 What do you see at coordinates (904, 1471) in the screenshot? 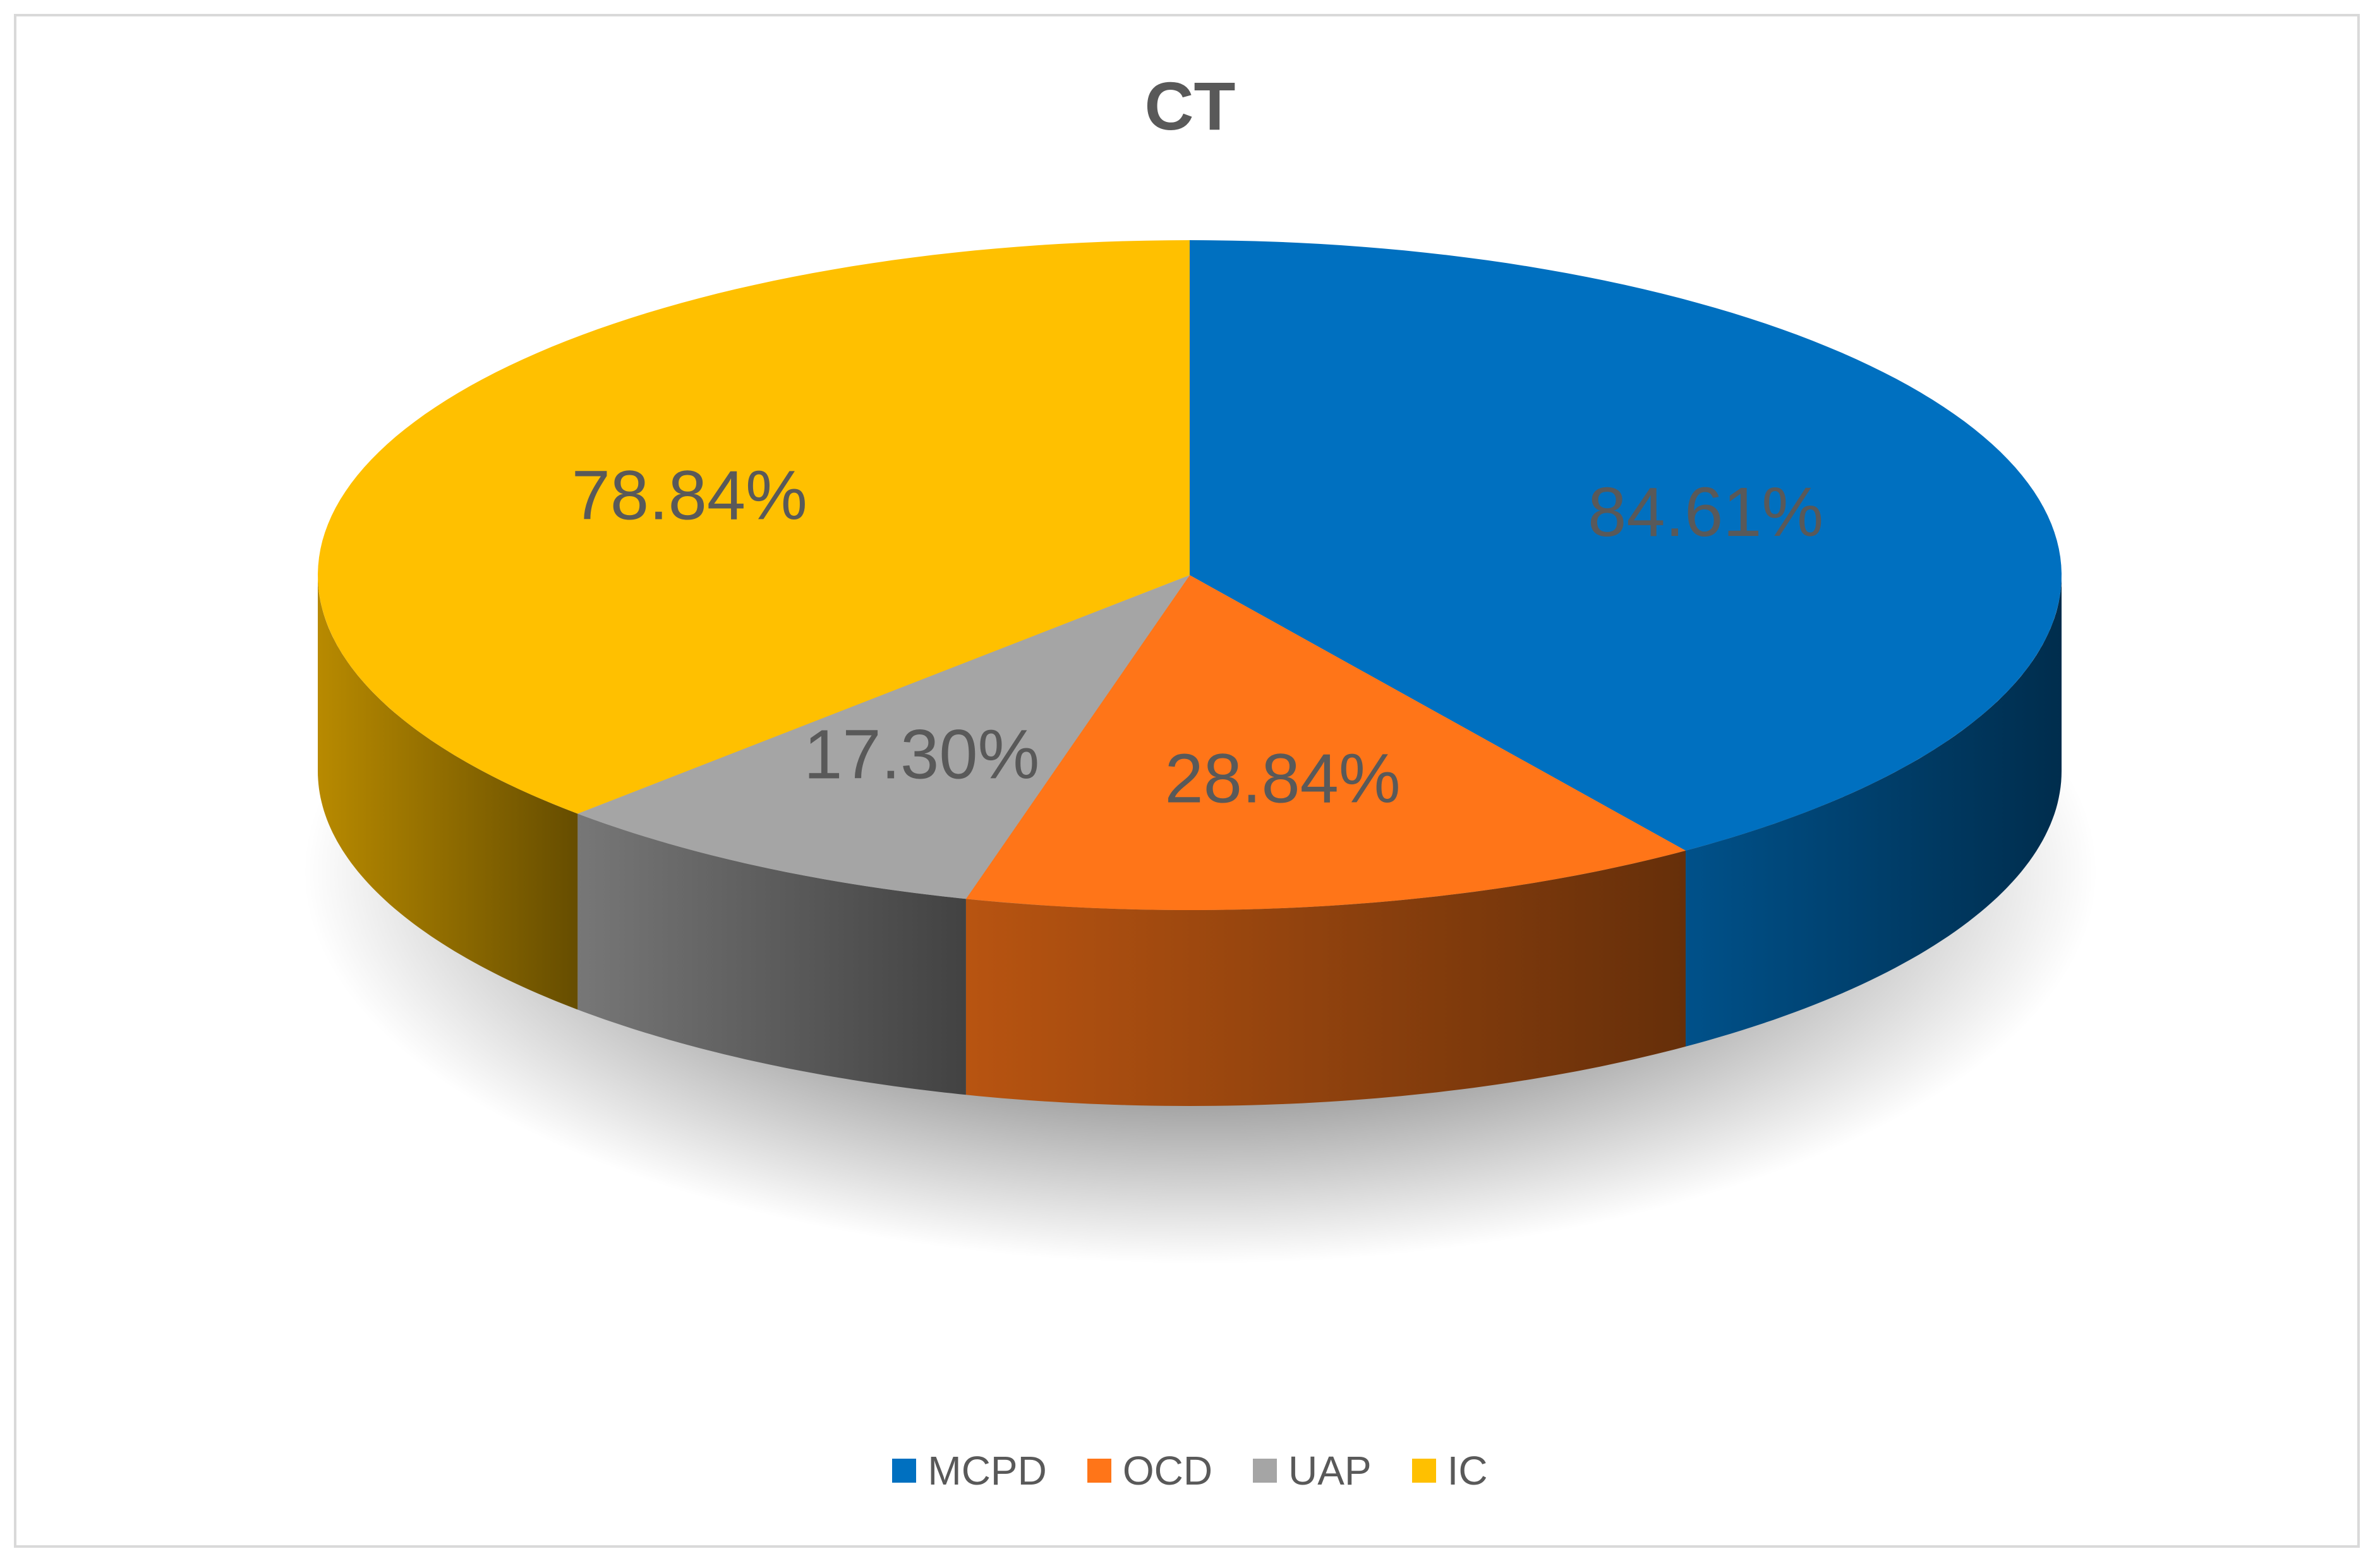
I see `legend-swatch-mcpd` at bounding box center [904, 1471].